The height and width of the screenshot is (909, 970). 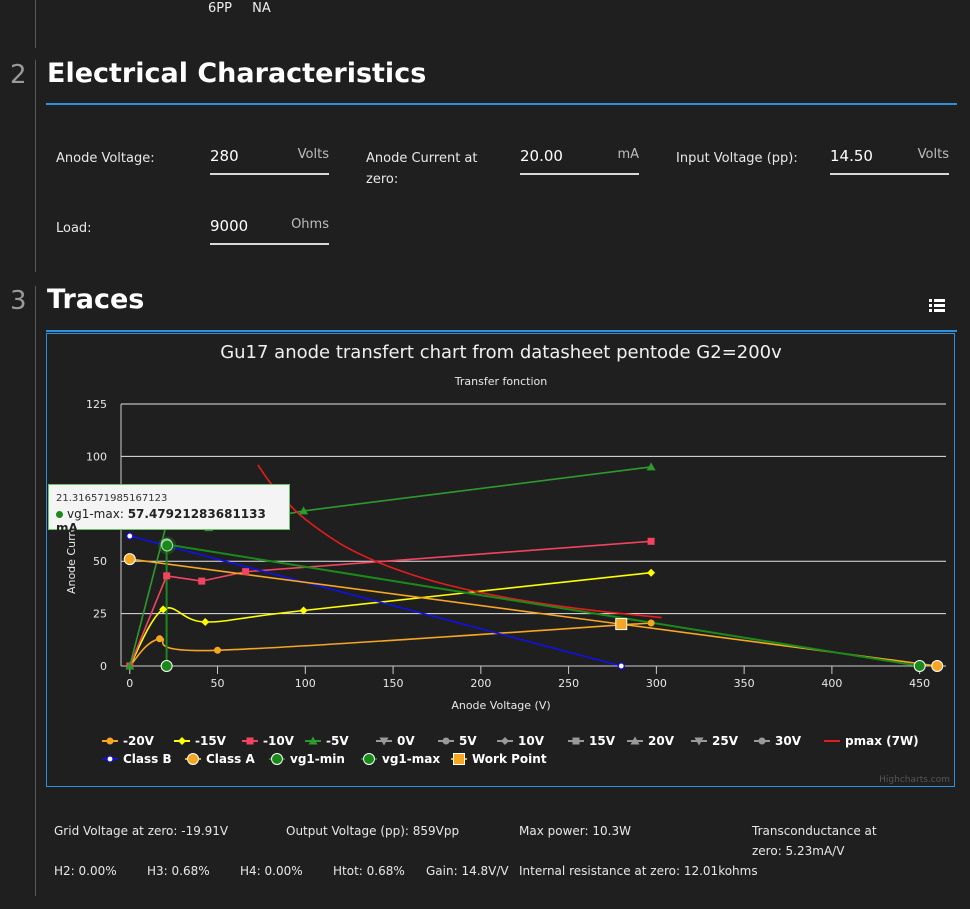 I want to click on chart-menu-button, so click(x=937, y=306).